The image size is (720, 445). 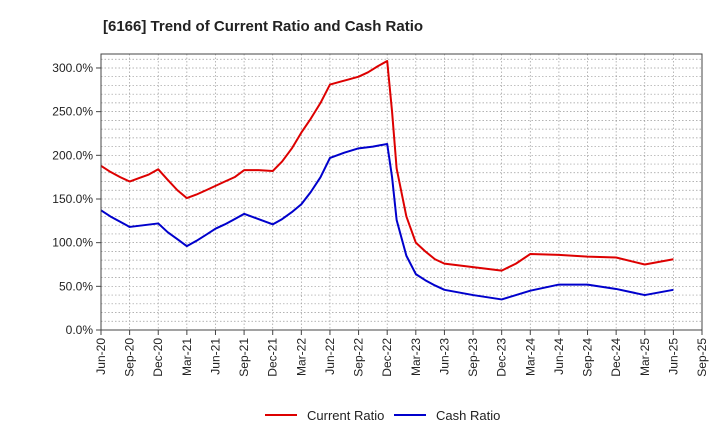 What do you see at coordinates (444, 356) in the screenshot?
I see `x-tick-label: Jun-23` at bounding box center [444, 356].